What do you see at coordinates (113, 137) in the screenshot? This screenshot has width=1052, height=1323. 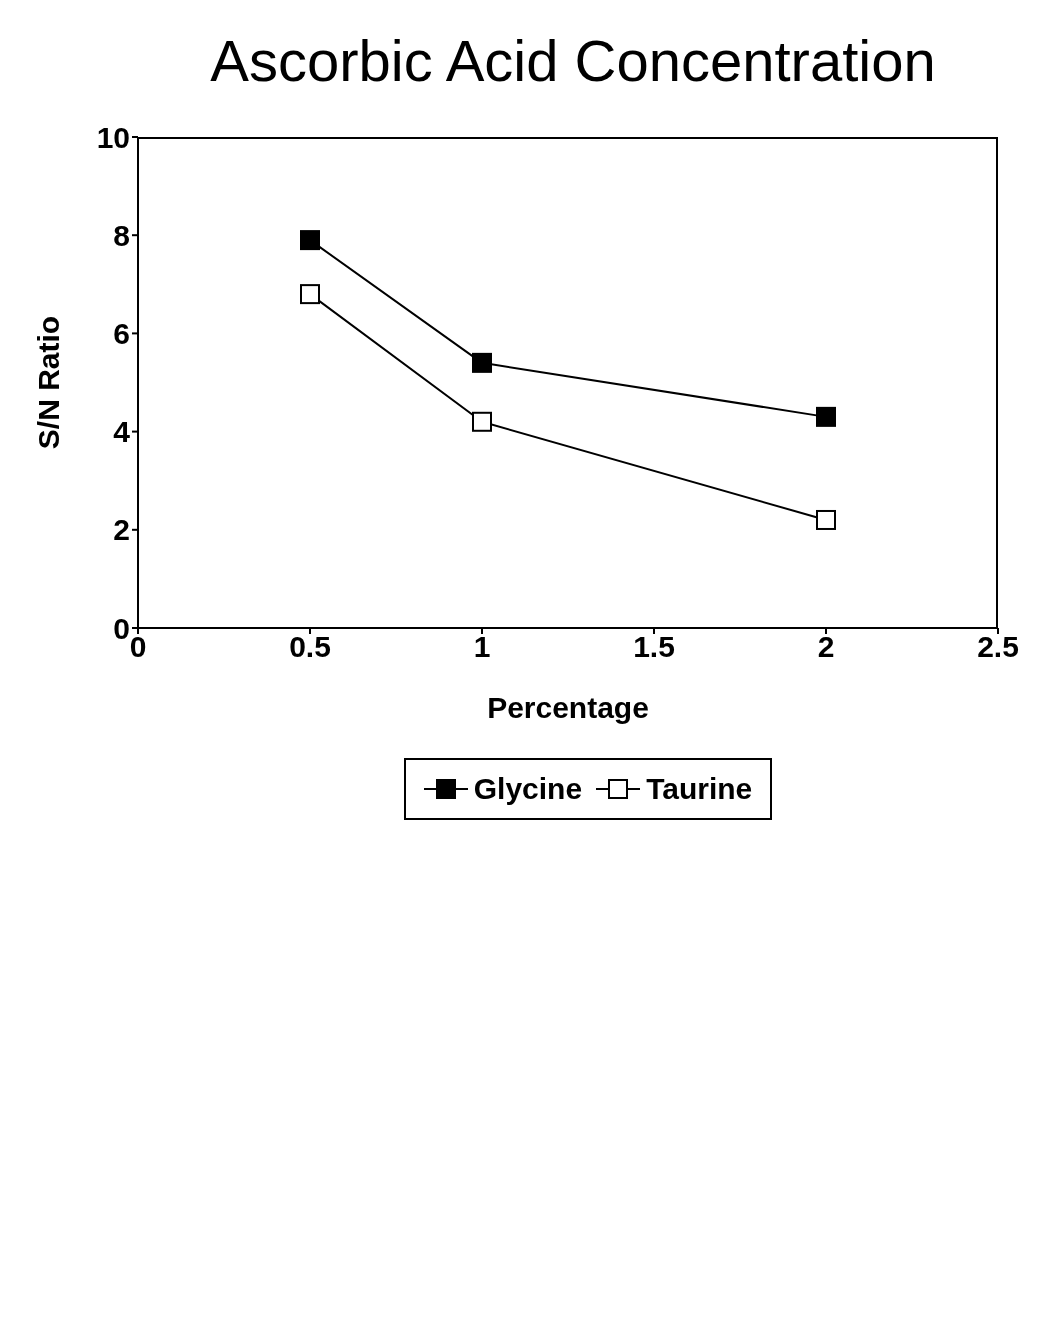 I see `y-tick-label: 10` at bounding box center [113, 137].